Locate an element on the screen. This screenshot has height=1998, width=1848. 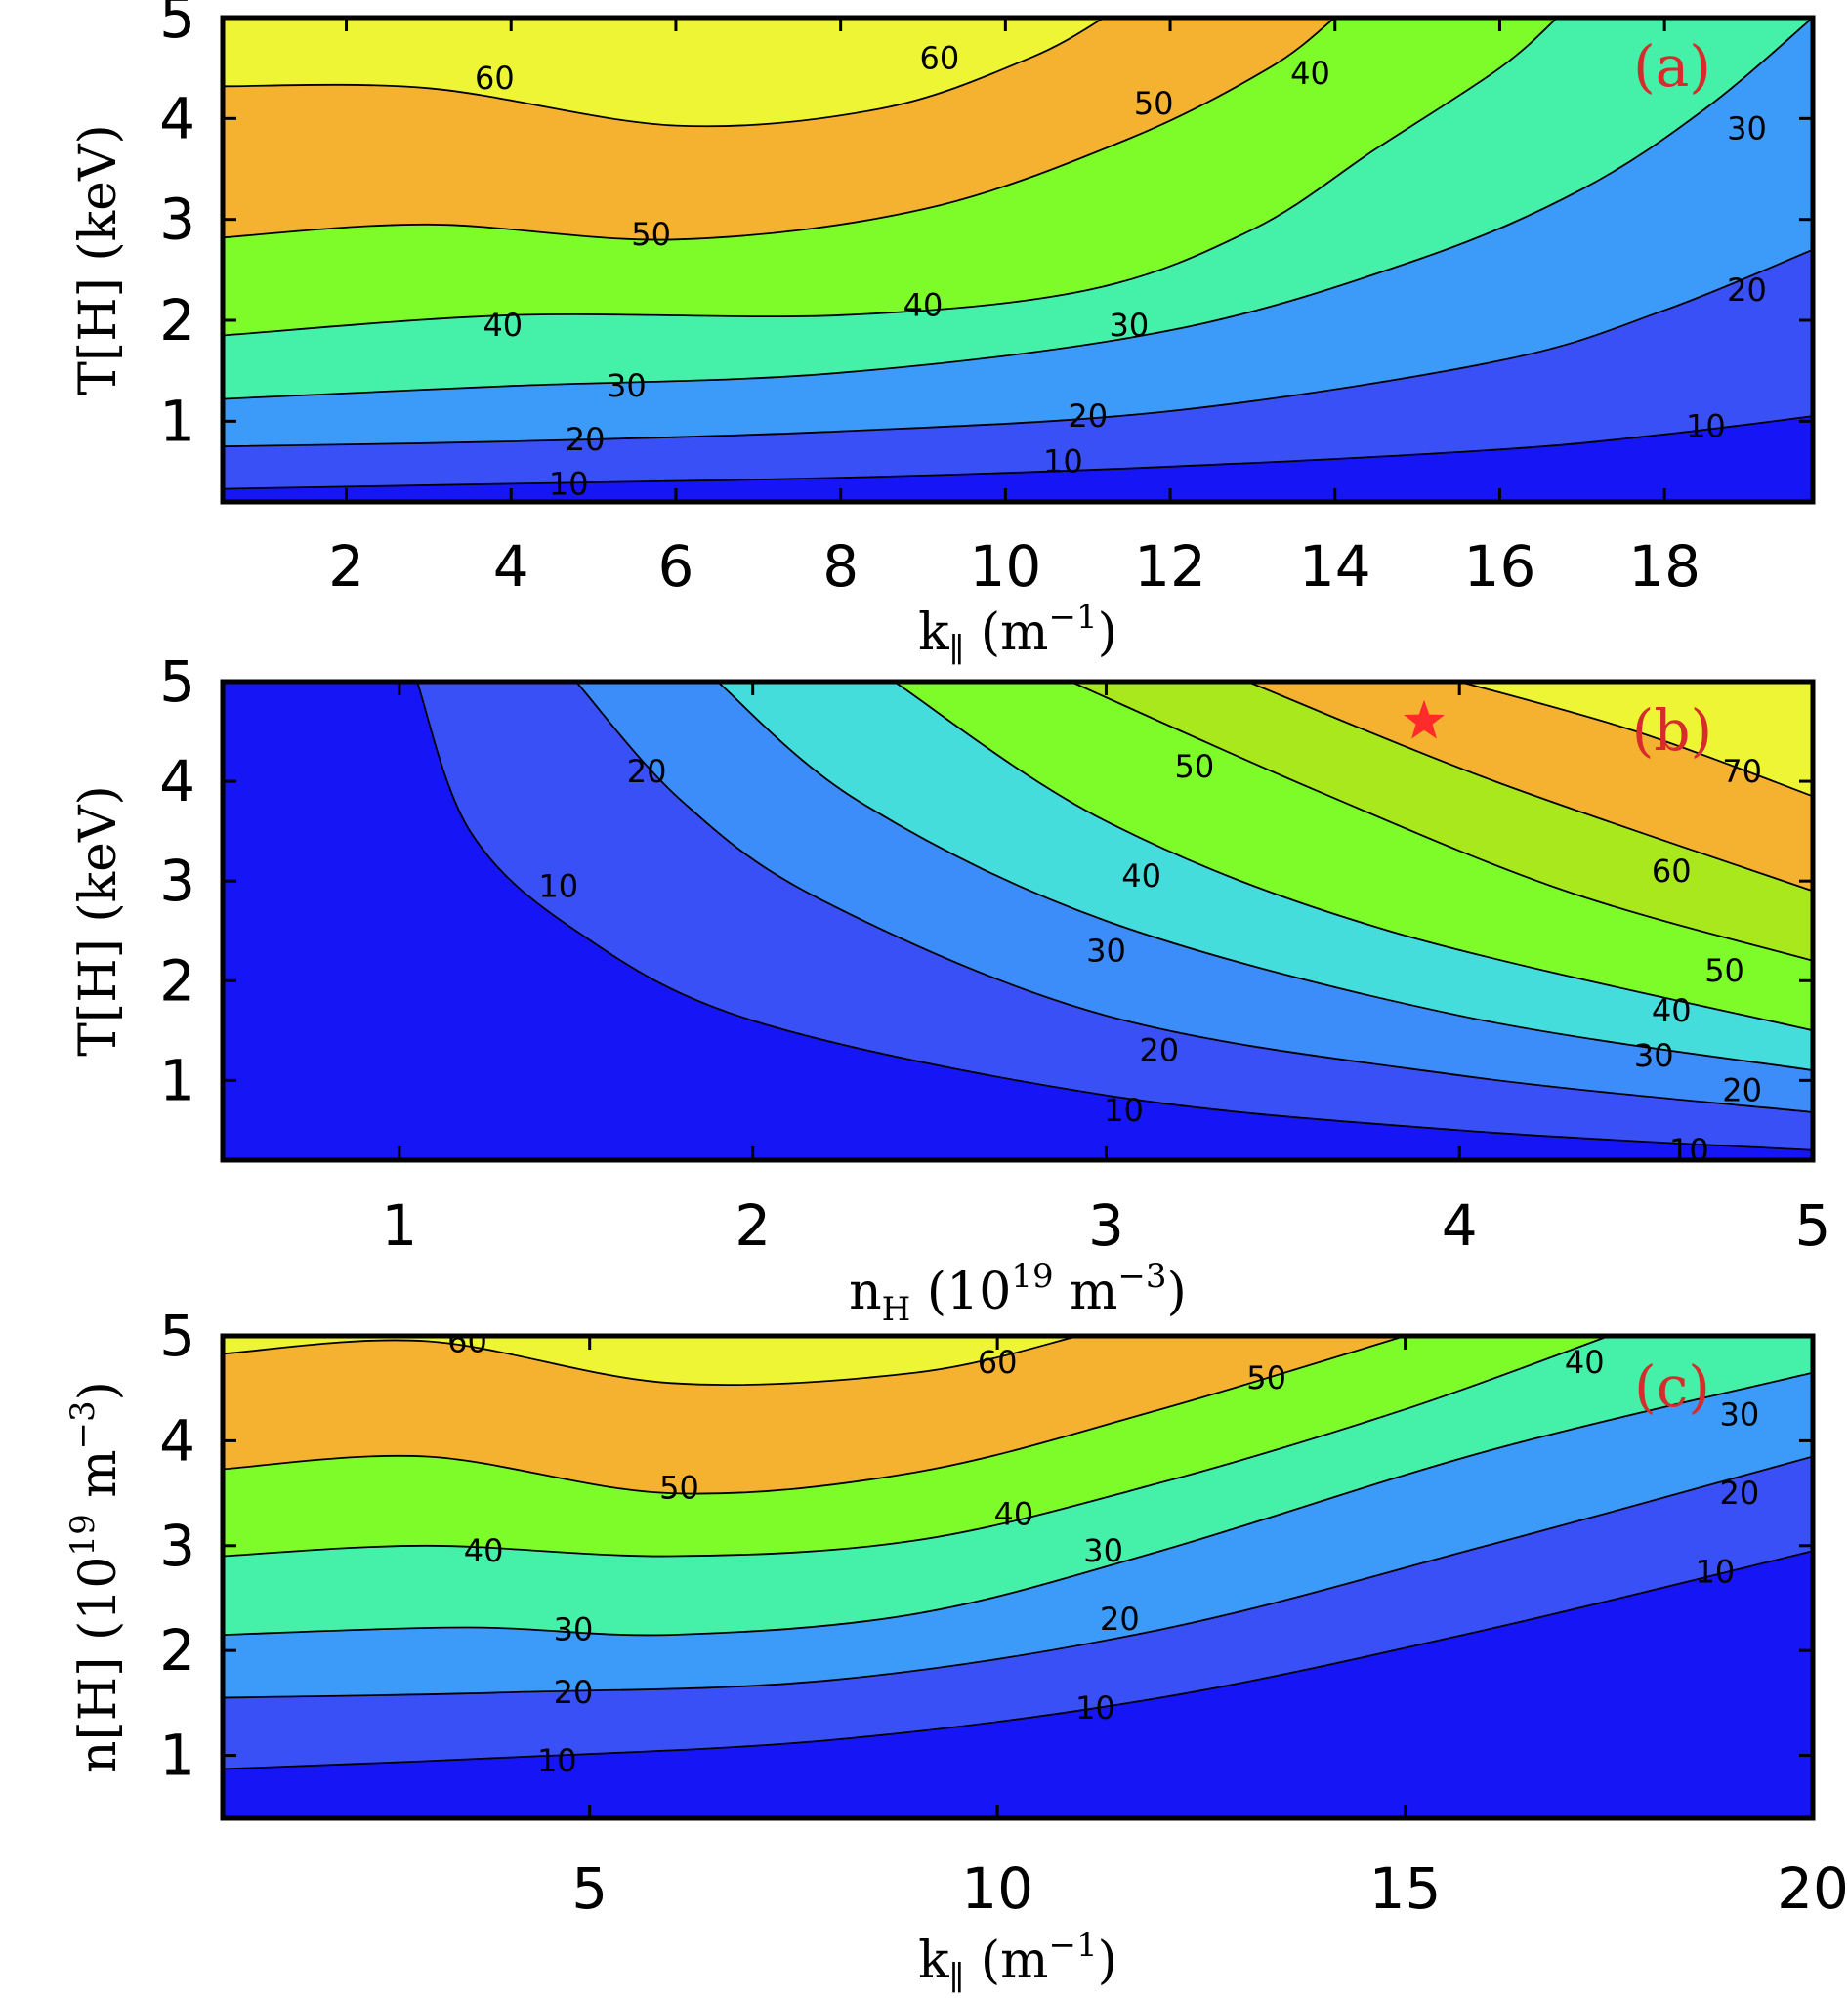
contour-labels: 20 10 50 40 30 20 10 70 60 50 40 30 20 10 is located at coordinates (1150, 958).